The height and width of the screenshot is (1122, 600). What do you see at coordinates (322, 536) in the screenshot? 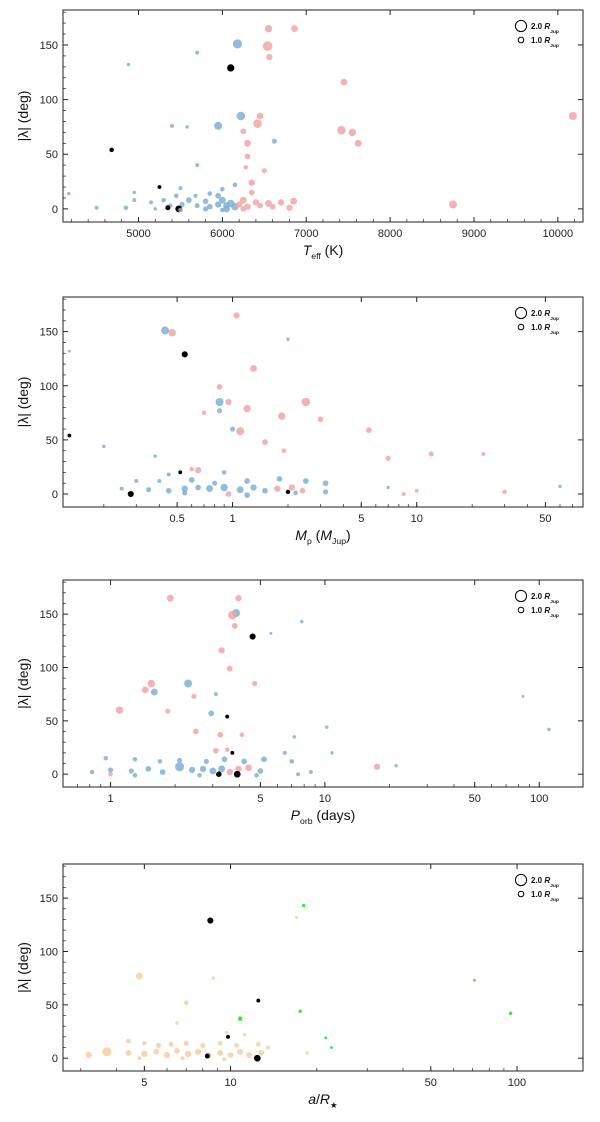
I see `x-axis-label: Mp​ (MJup​)` at bounding box center [322, 536].